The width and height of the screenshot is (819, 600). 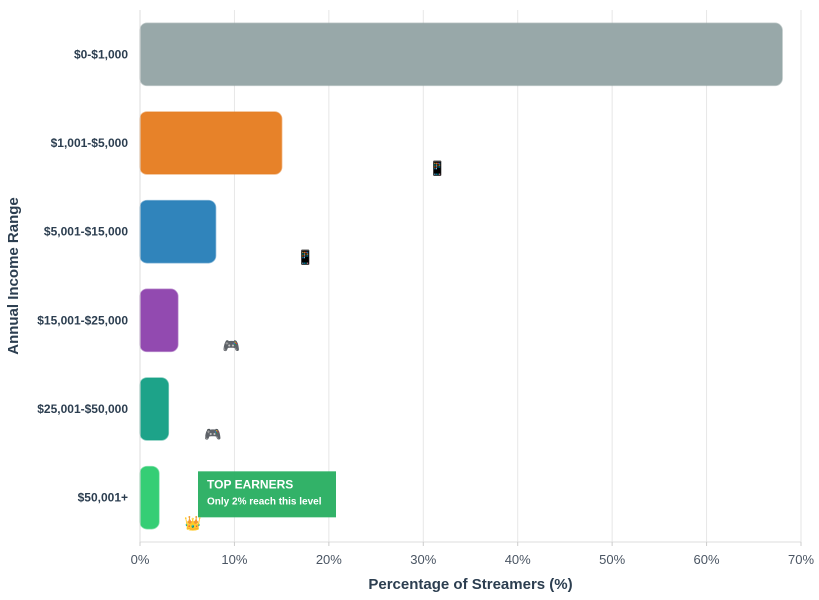 What do you see at coordinates (86, 232) in the screenshot?
I see `y-tick-label: $5,001-$15,000` at bounding box center [86, 232].